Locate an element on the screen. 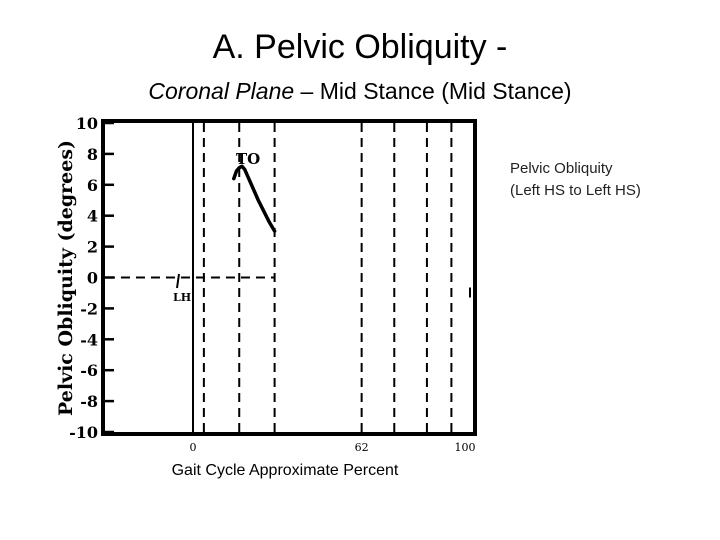 Image resolution: width=720 pixels, height=540 pixels. y-axis-ticks: 10 8 6 4 2 0 -2 -4 -6 -8 -10 is located at coordinates (91, 278).